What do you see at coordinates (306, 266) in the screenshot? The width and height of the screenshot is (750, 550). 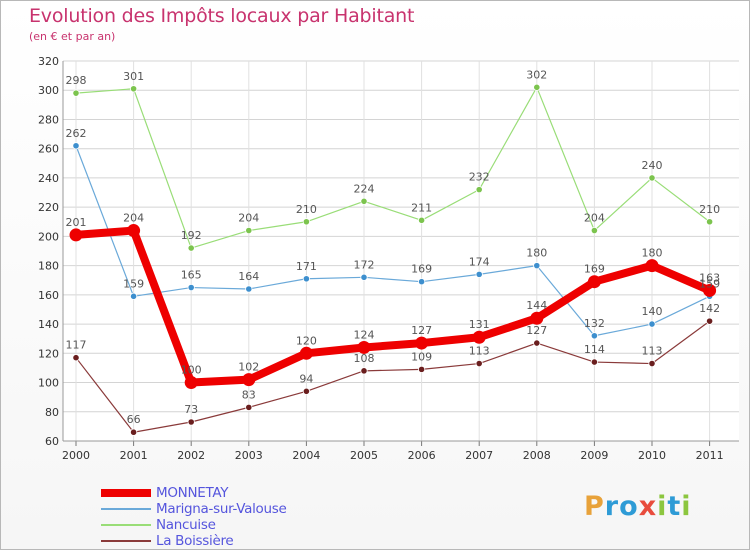 I see `data-label: 171` at bounding box center [306, 266].